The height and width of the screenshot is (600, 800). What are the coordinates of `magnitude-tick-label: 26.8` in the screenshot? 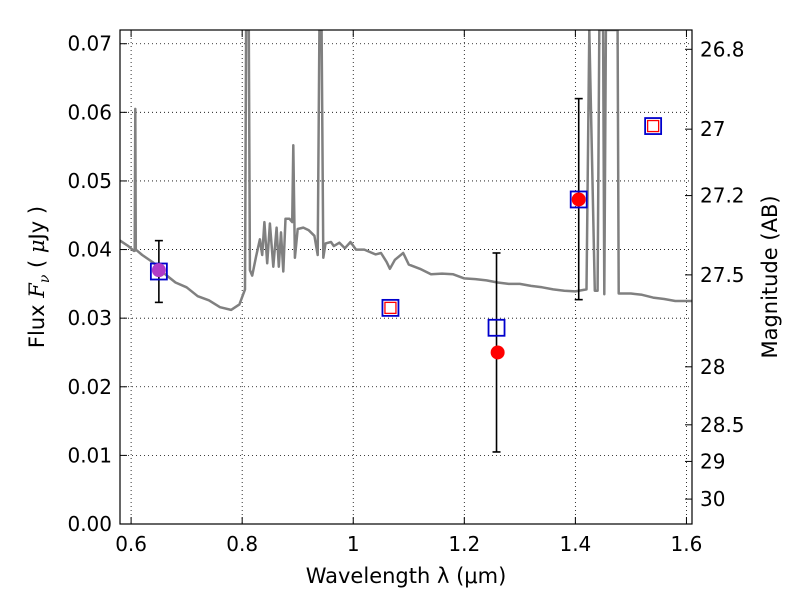 It's located at (722, 49).